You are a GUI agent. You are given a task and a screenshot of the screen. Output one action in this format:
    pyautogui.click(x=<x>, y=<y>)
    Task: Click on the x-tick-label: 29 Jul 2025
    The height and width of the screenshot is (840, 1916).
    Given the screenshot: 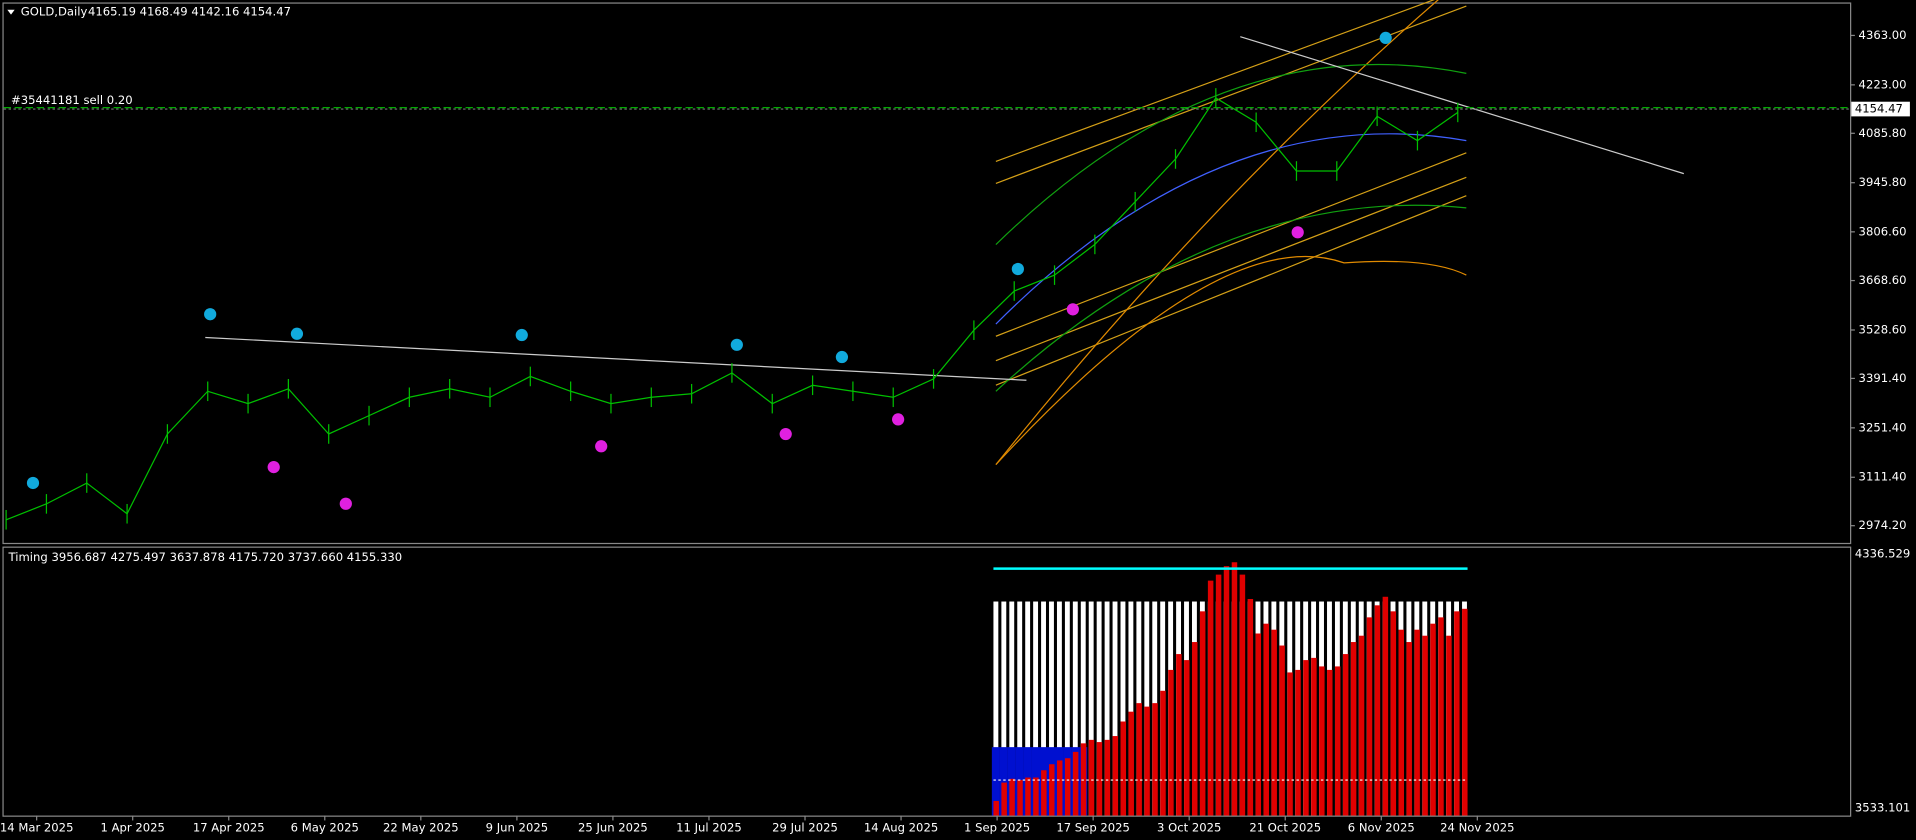 What is the action you would take?
    pyautogui.click(x=805, y=827)
    